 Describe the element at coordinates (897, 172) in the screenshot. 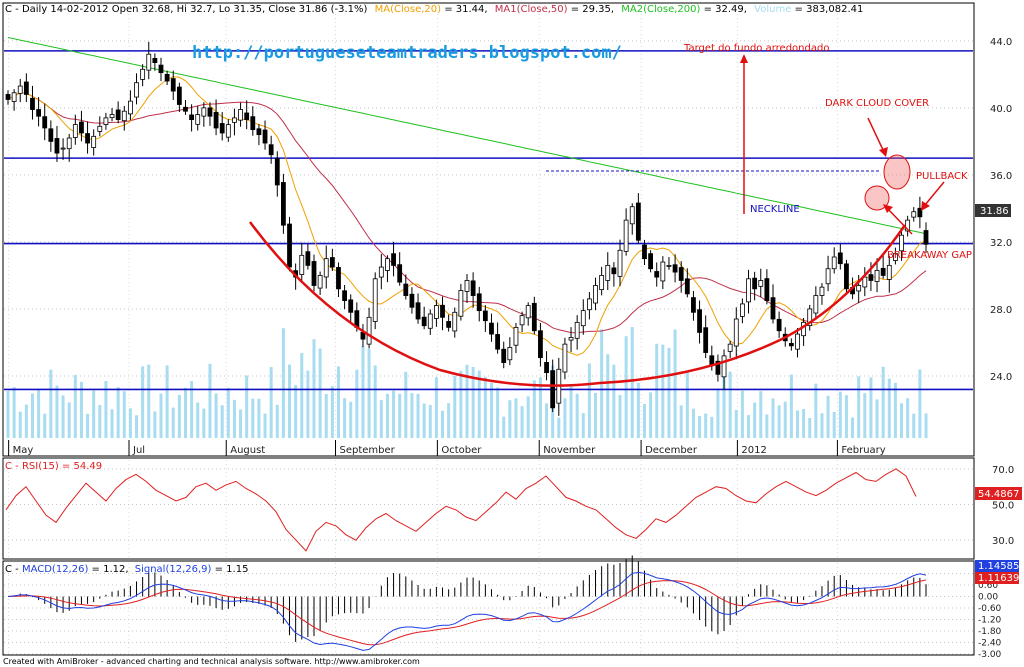

I see `dark-cloud-ellipse` at that location.